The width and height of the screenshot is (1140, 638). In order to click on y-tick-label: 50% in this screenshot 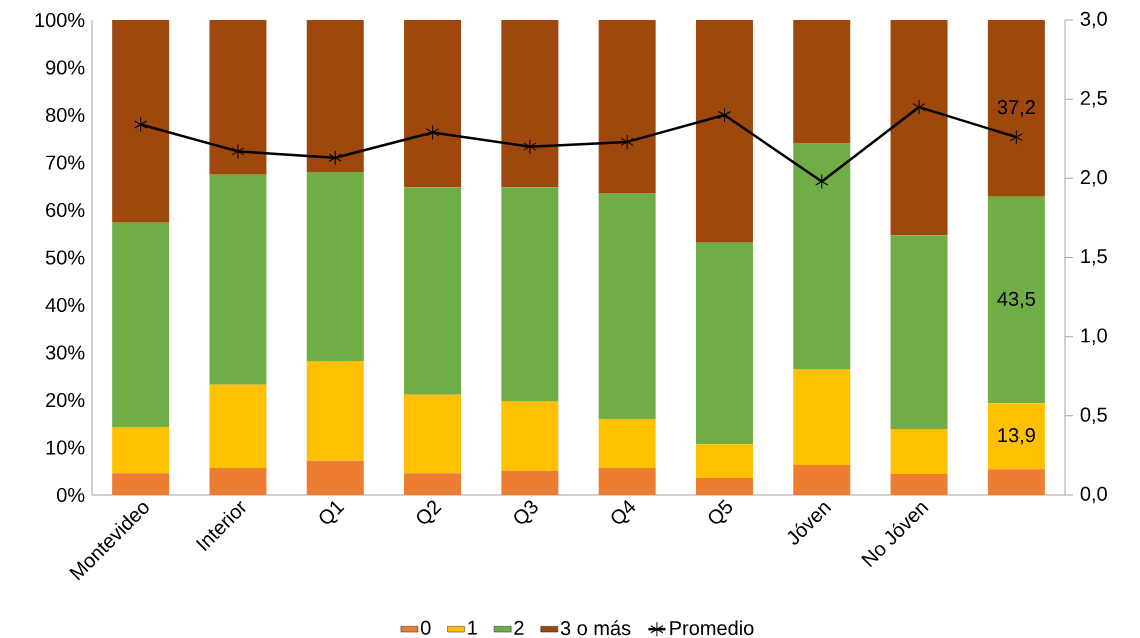, I will do `click(65, 257)`.